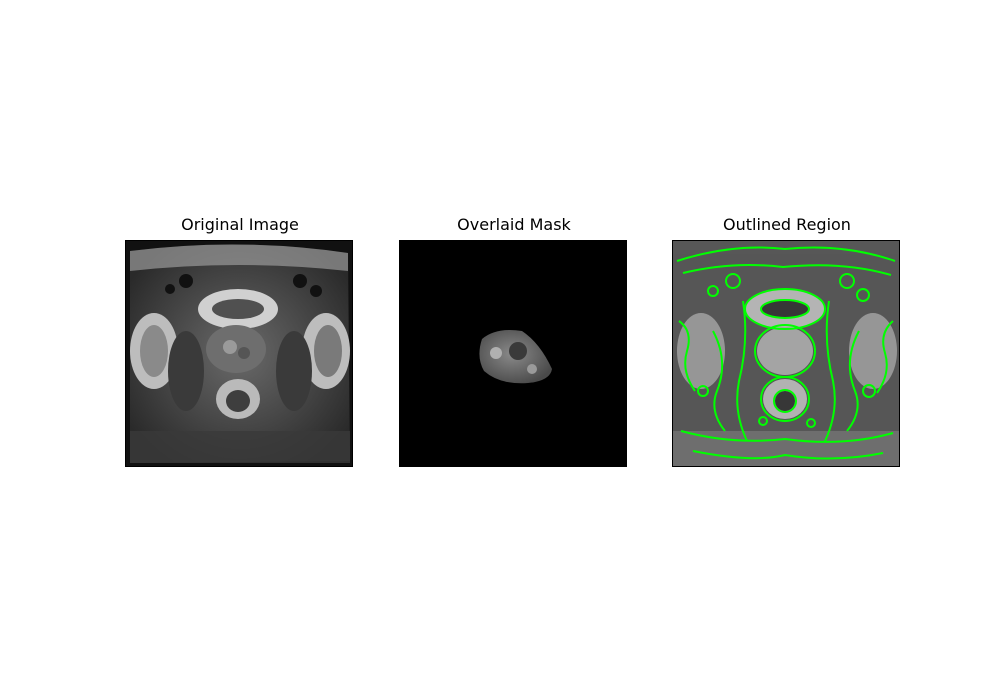  What do you see at coordinates (240, 224) in the screenshot?
I see `panel-title-original: Original Image` at bounding box center [240, 224].